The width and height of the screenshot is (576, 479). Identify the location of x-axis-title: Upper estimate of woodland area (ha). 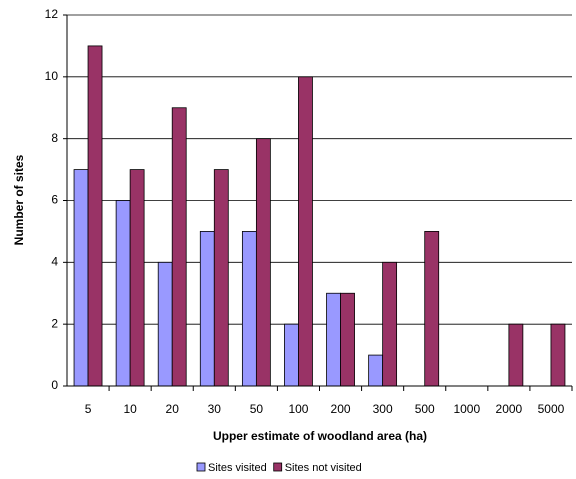
(320, 436).